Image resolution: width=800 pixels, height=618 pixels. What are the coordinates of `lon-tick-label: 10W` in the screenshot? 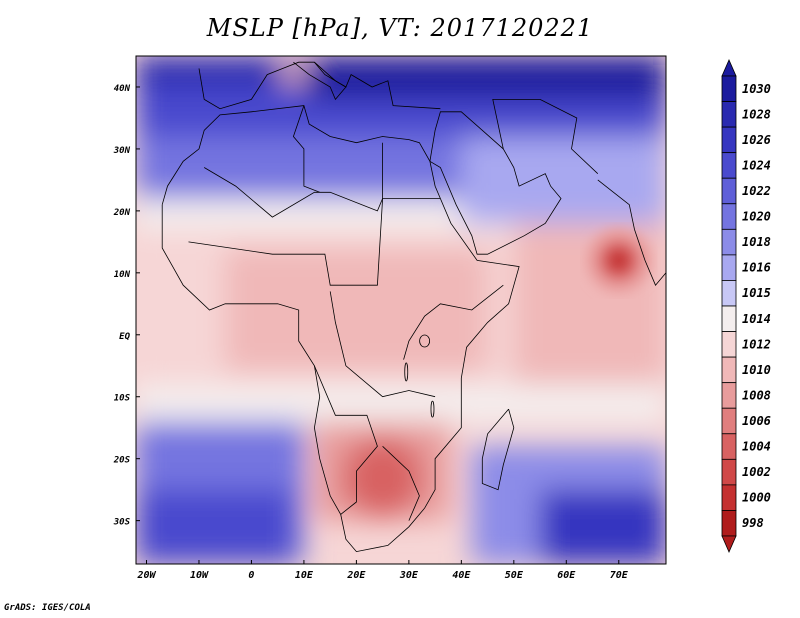 It's located at (199, 575).